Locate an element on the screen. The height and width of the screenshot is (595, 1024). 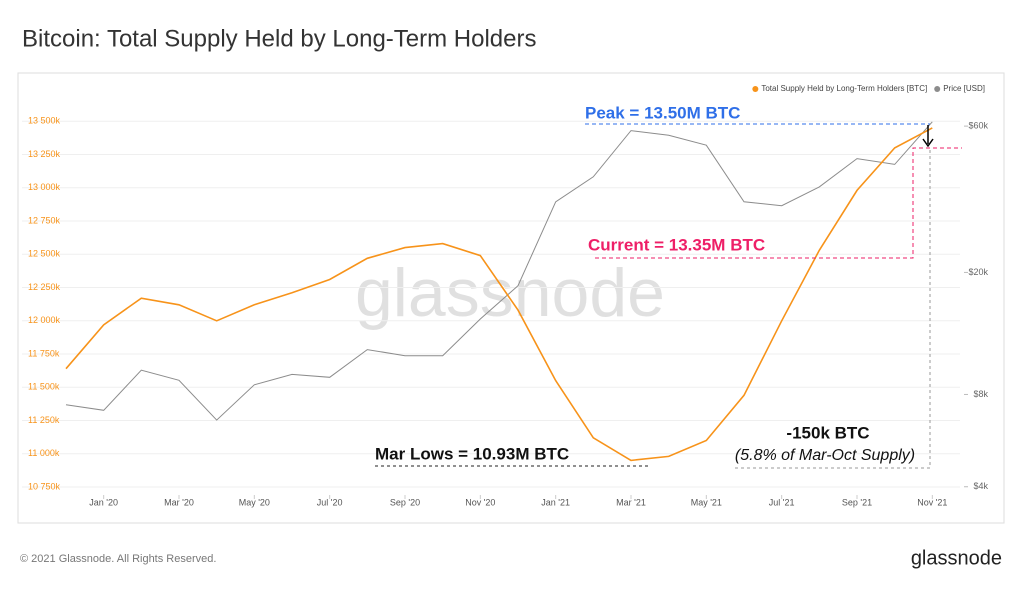
y-tick-label: 12 750k is located at coordinates (44, 220).